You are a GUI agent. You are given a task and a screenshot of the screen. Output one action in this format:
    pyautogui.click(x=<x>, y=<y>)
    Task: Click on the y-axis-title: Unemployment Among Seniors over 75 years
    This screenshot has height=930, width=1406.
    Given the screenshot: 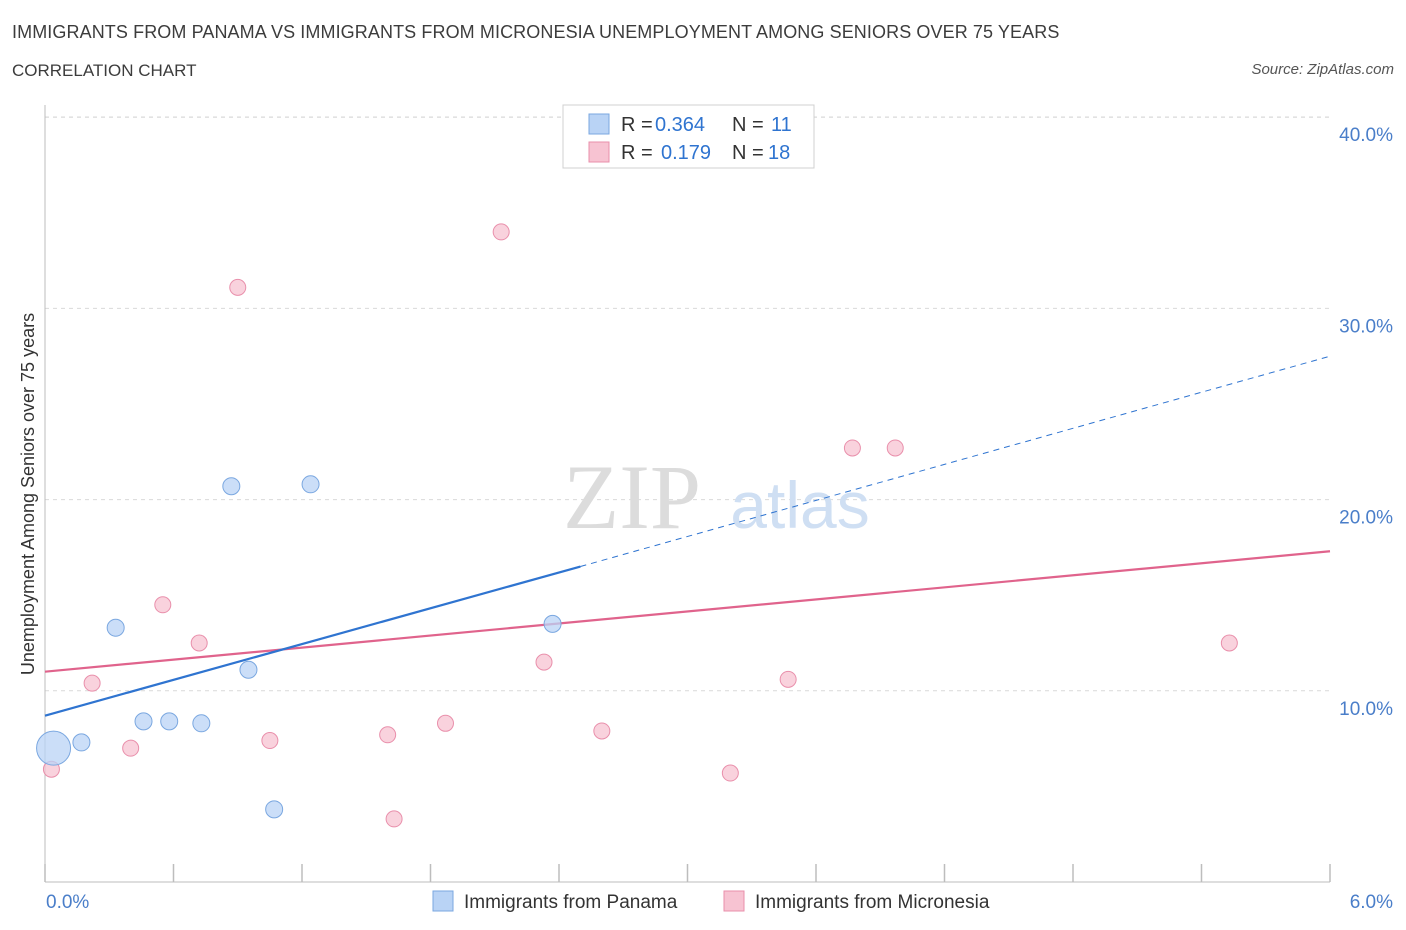 What is the action you would take?
    pyautogui.click(x=28, y=494)
    